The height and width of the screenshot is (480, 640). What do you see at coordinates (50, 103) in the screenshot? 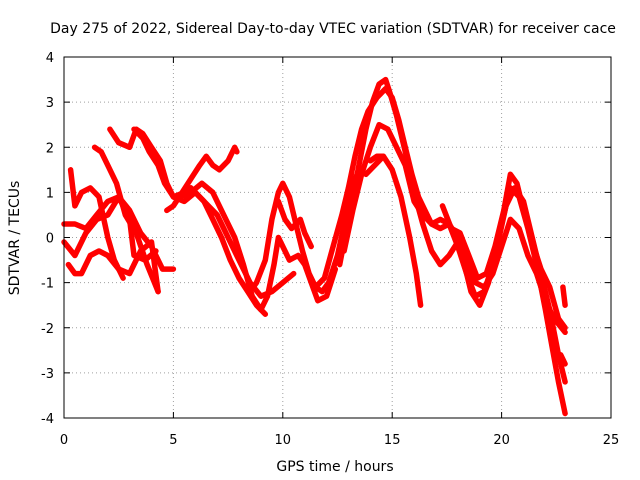
I see `y-tick-label: 3` at bounding box center [50, 103].